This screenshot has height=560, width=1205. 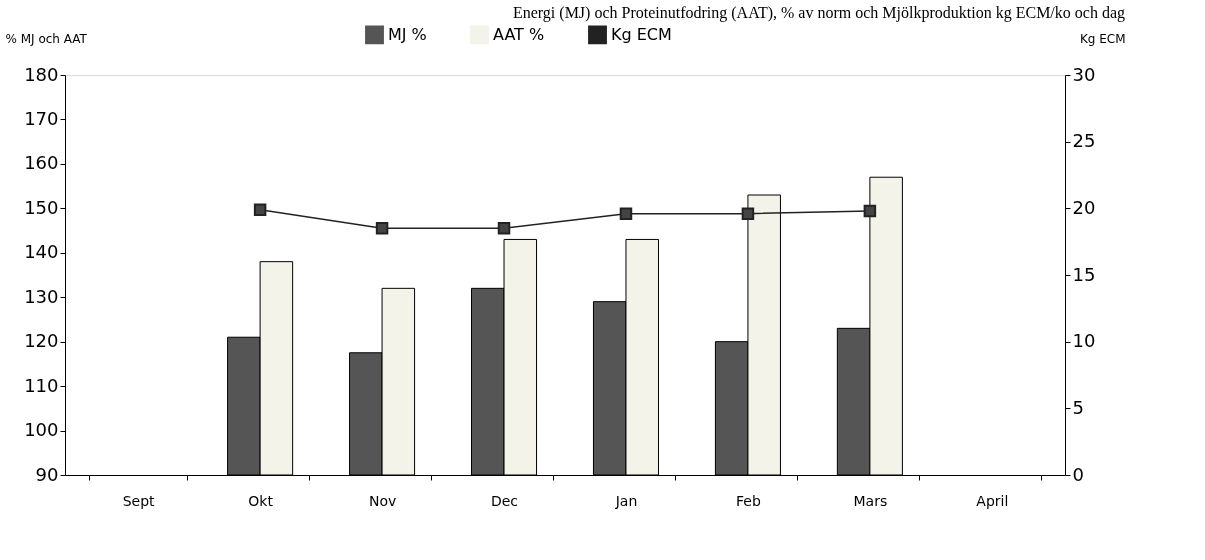 I want to click on x-tick-label: Nov, so click(x=382, y=500).